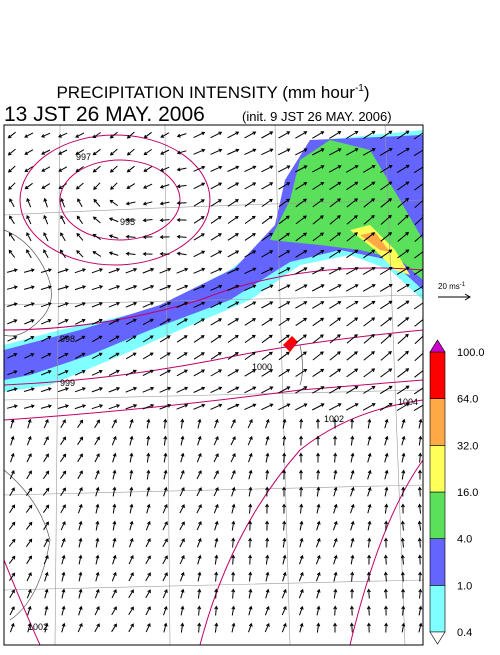  What do you see at coordinates (467, 446) in the screenshot?
I see `colorbar-label: 32.0` at bounding box center [467, 446].